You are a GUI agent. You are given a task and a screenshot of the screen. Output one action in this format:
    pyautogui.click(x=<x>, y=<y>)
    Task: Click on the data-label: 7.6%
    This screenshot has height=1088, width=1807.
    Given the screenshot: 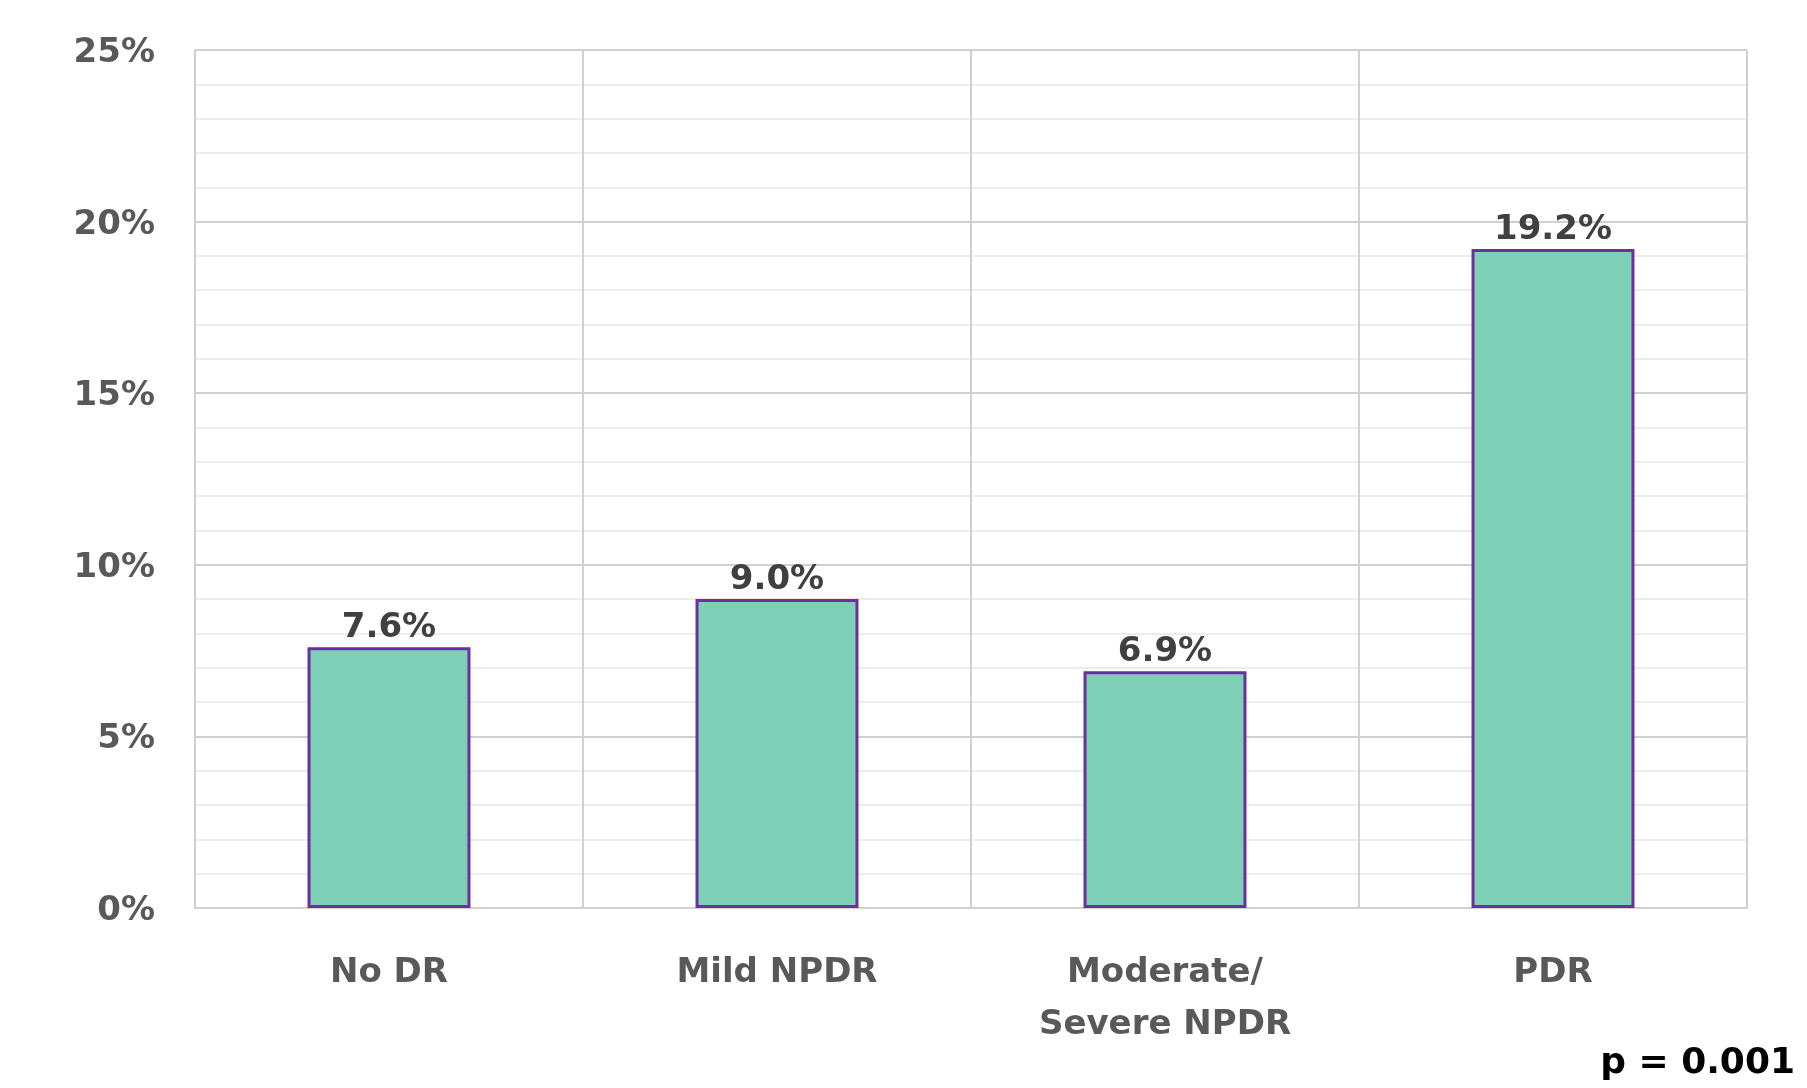 What is the action you would take?
    pyautogui.click(x=389, y=625)
    